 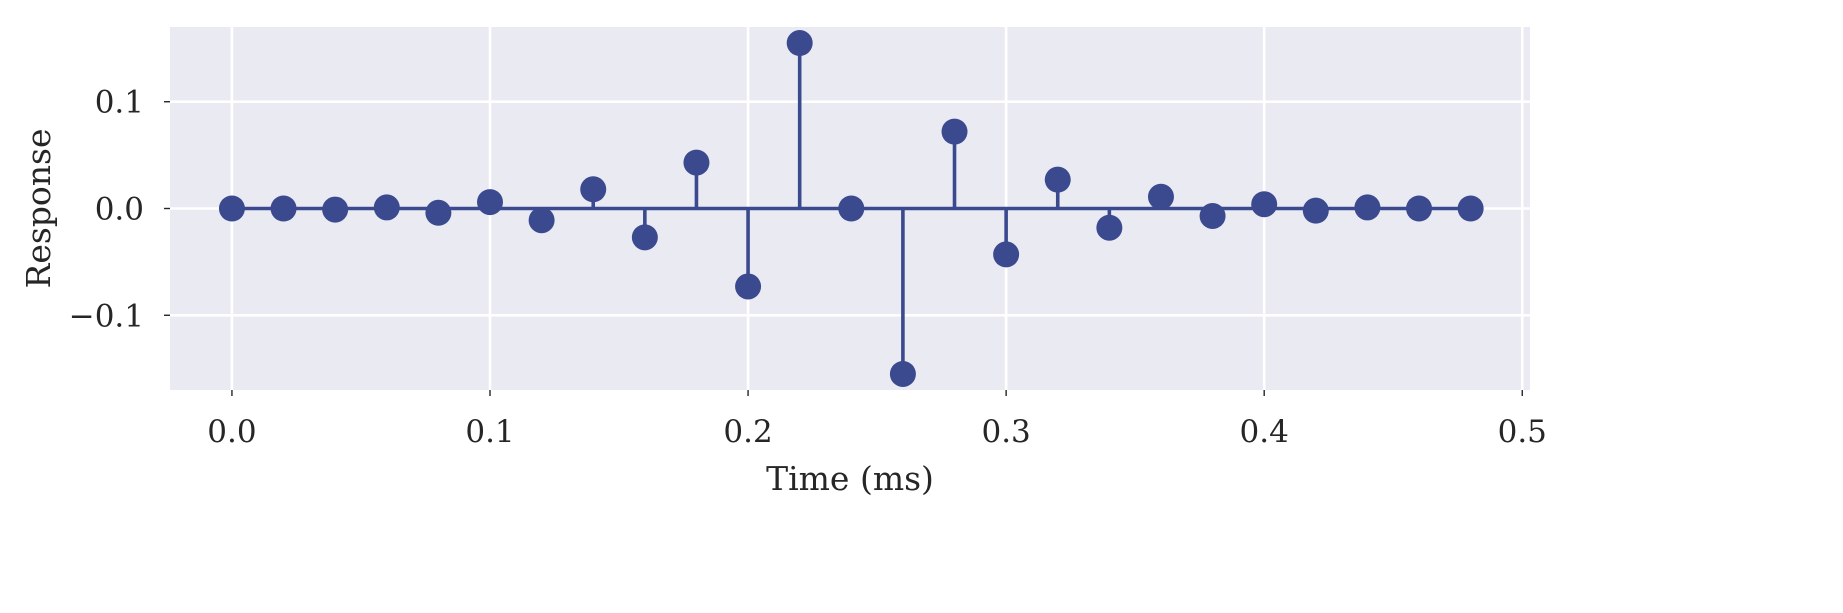 I want to click on x-tick-label: 0.2, so click(x=747, y=432).